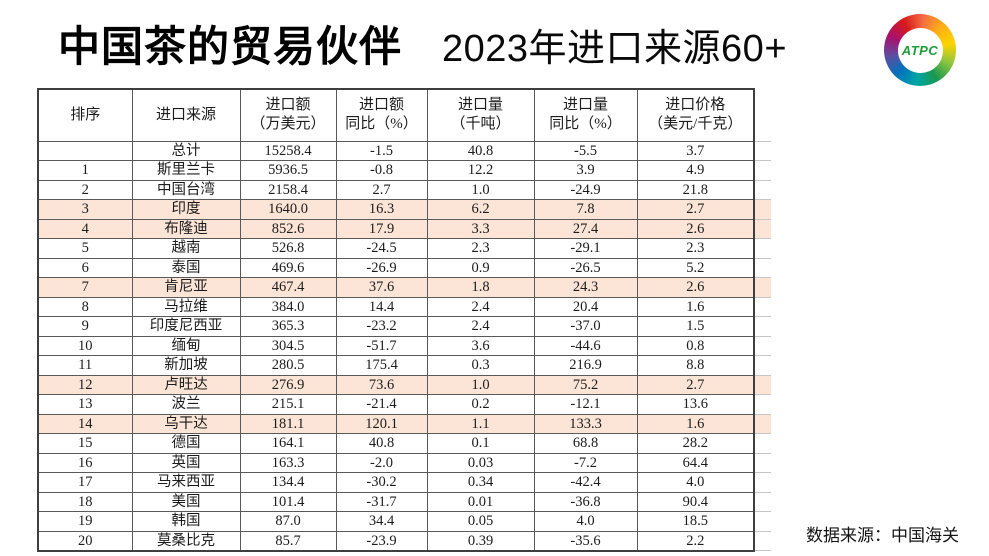 The width and height of the screenshot is (989, 556). I want to click on rank-cell: 7, so click(85, 287).